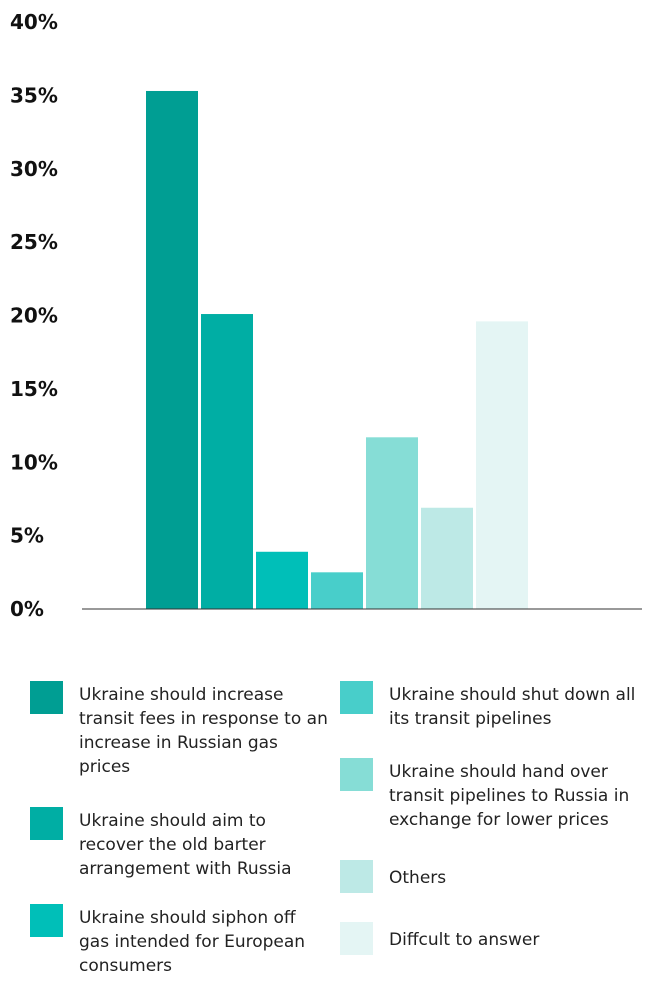  I want to click on y-tick-label: 30%, so click(34, 169).